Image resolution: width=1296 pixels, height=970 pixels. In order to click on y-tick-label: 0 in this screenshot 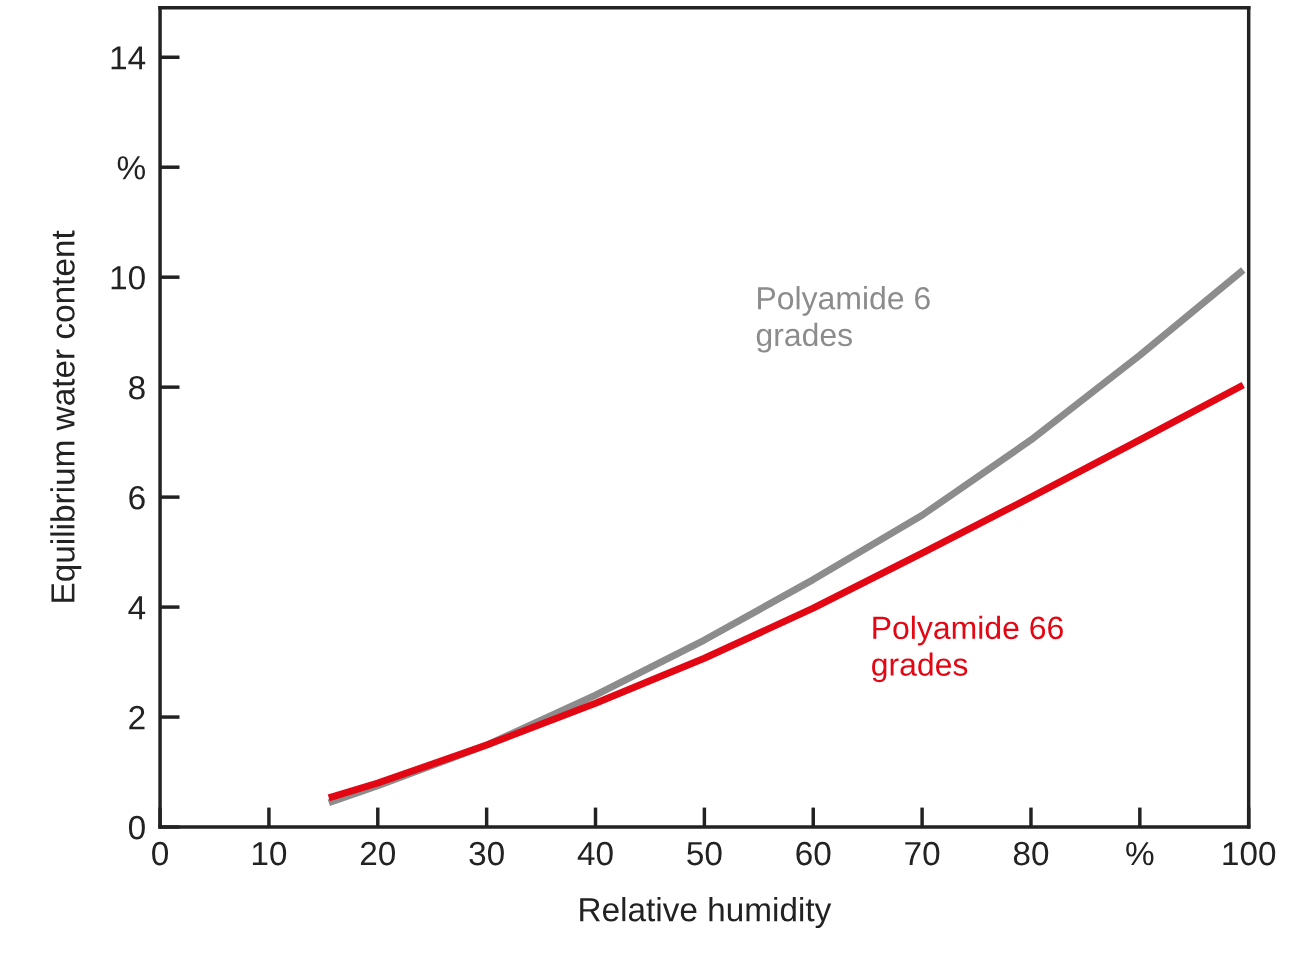, I will do `click(136, 827)`.